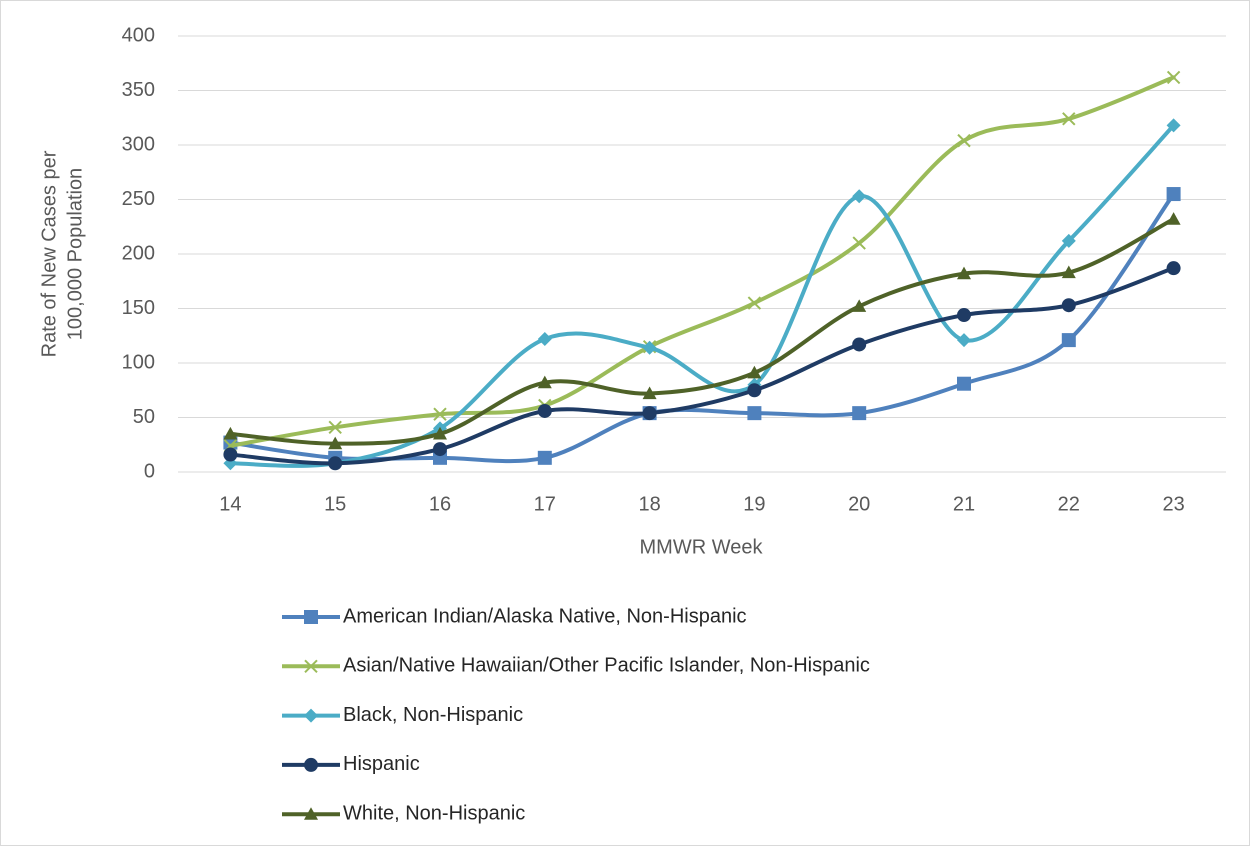  I want to click on x-tick-label: 22, so click(1069, 504).